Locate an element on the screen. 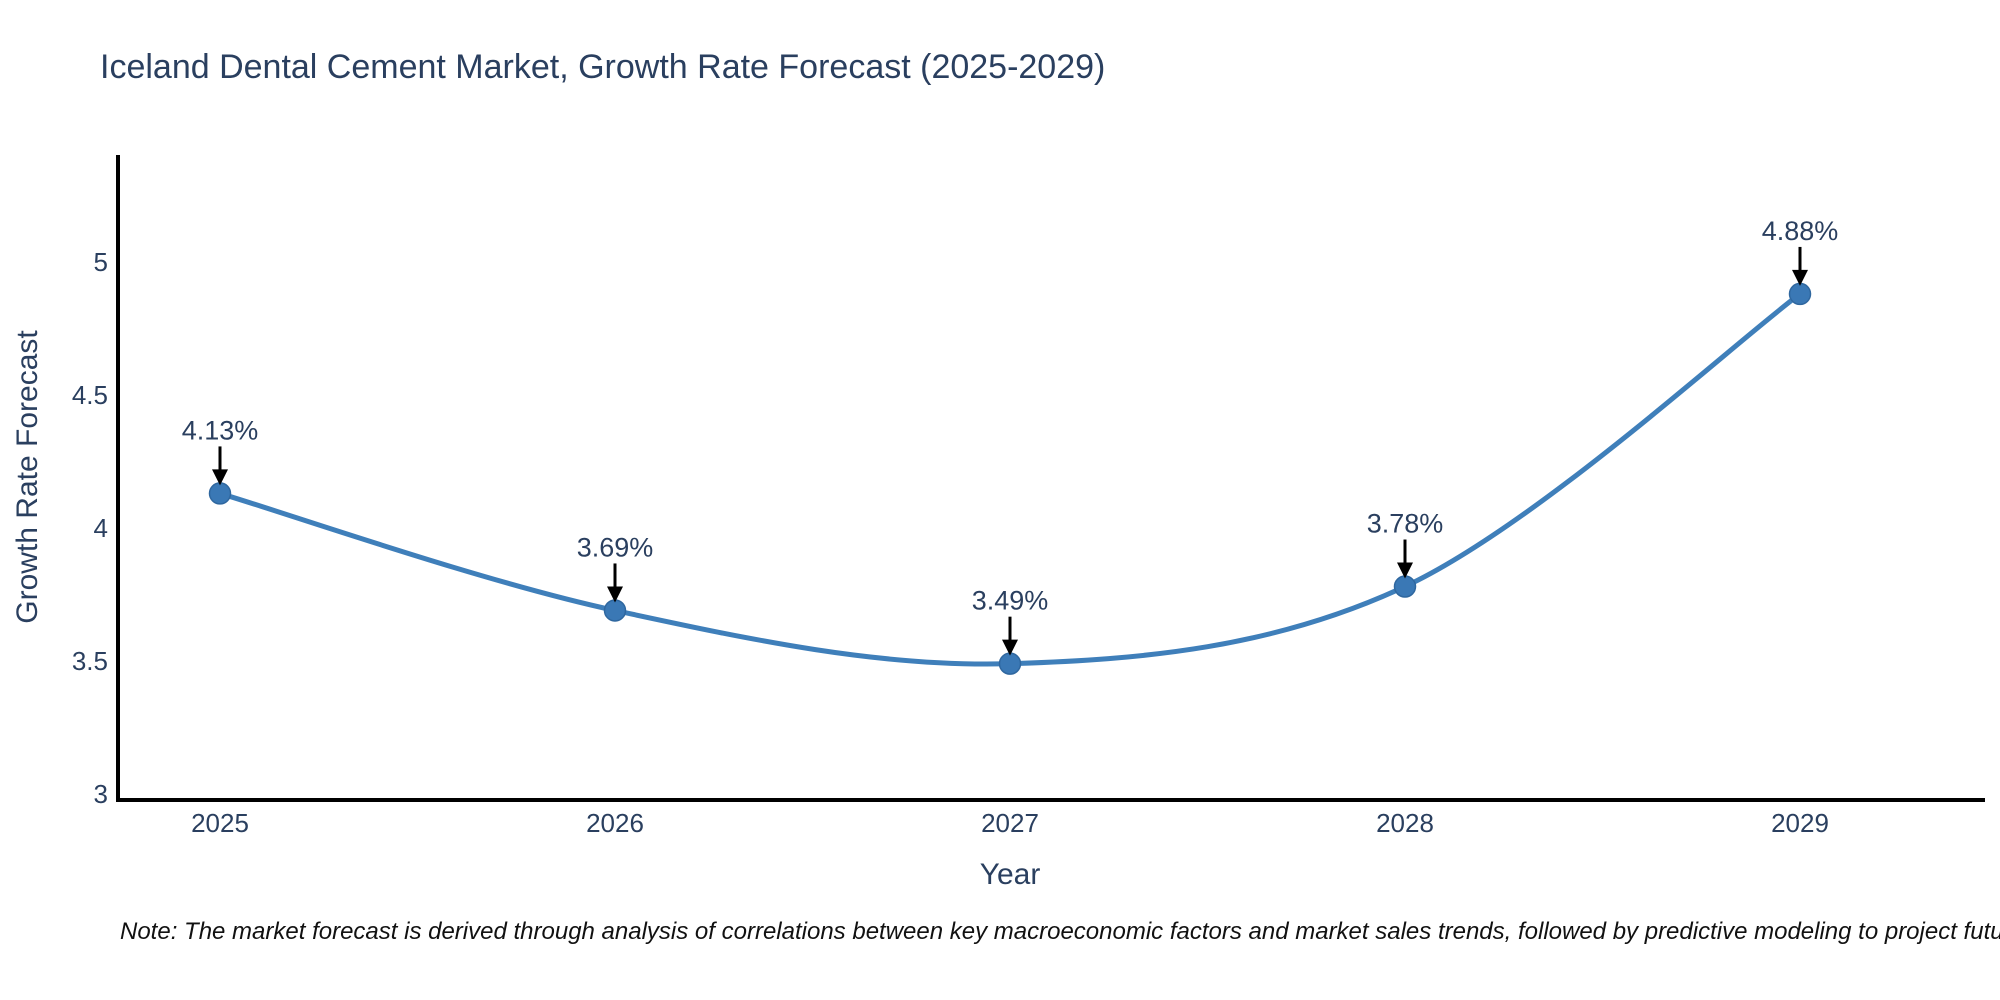 Image resolution: width=2000 pixels, height=1000 pixels. x-axis-title: Year is located at coordinates (1010, 874).